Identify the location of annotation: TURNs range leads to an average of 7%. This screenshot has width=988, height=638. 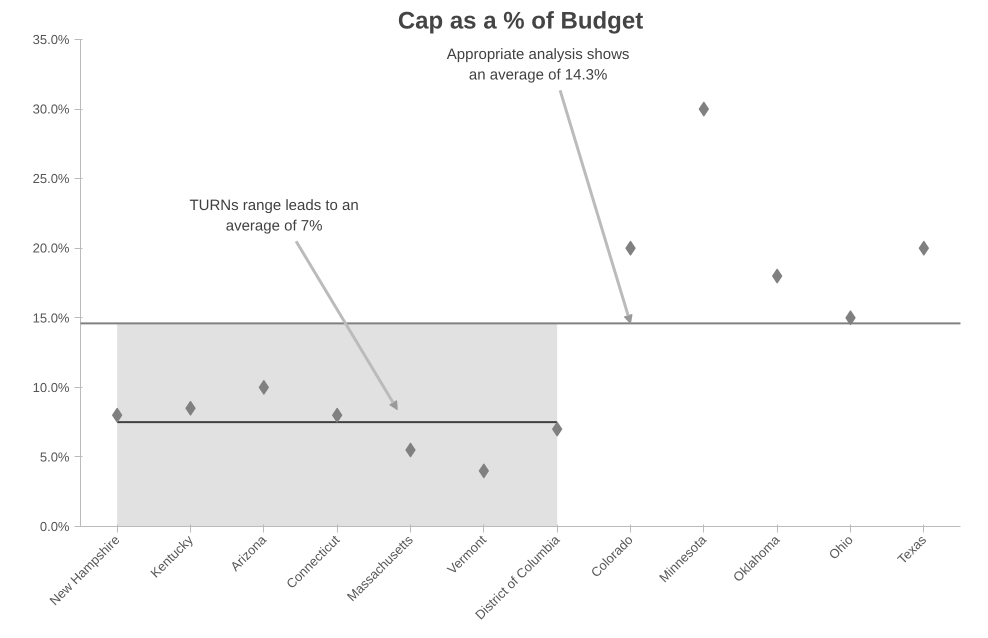
(274, 215).